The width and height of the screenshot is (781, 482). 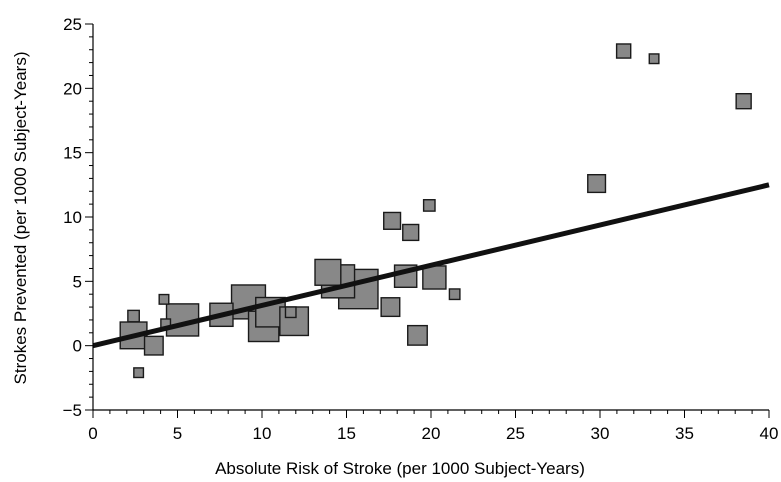 I want to click on x-tick-label: 5, so click(x=177, y=433).